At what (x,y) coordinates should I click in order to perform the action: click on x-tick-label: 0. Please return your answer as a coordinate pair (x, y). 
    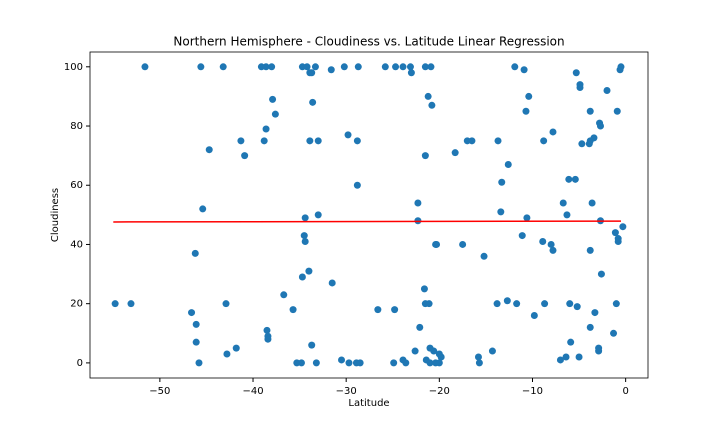
    Looking at the image, I should click on (625, 391).